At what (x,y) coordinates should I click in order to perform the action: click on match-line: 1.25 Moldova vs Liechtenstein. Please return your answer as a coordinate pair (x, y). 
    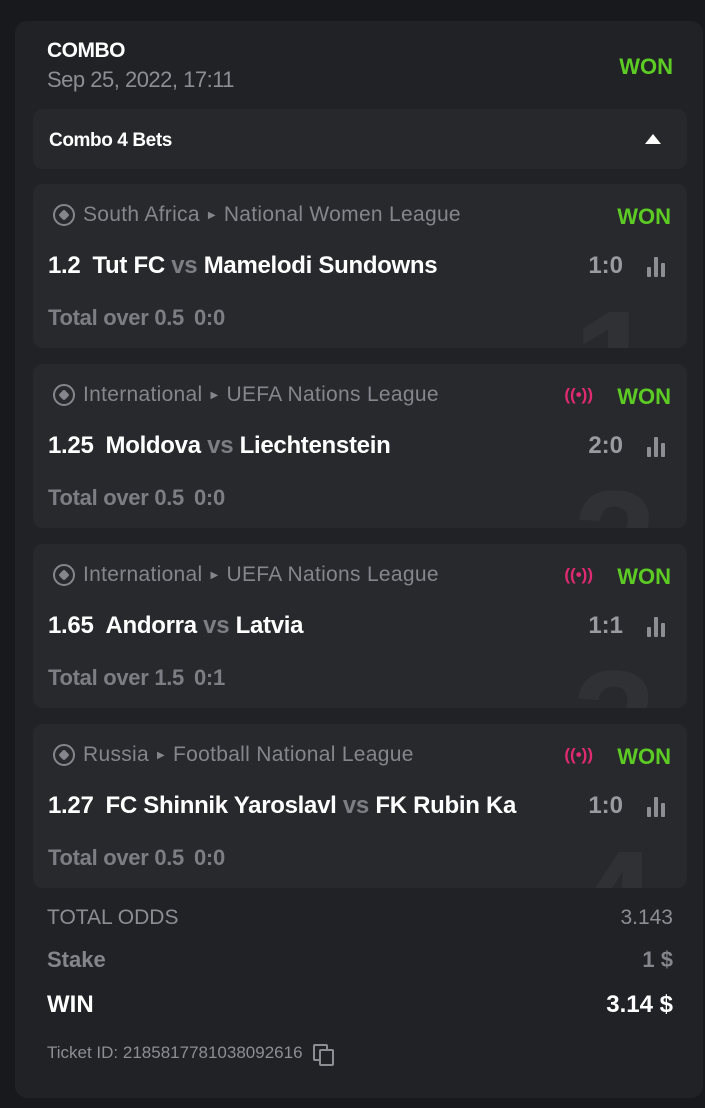
    Looking at the image, I should click on (308, 446).